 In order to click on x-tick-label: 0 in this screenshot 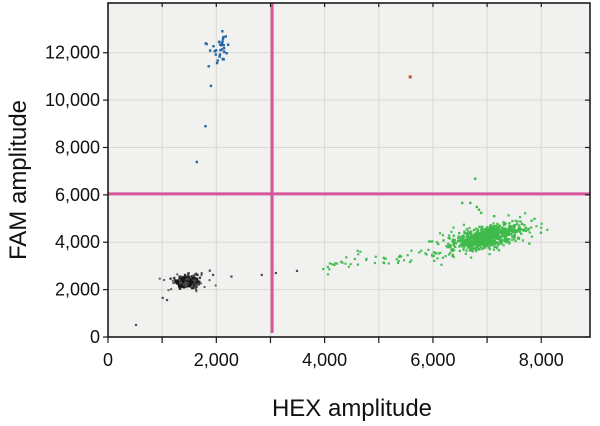, I will do `click(108, 360)`.